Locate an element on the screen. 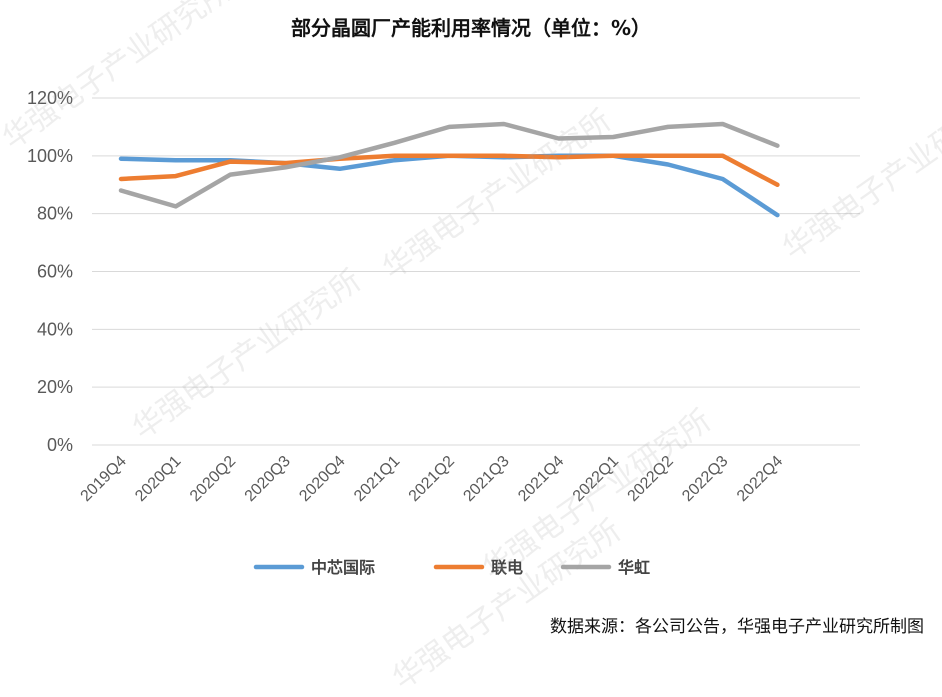  x-tick-label: 2021Q2 is located at coordinates (432, 479).